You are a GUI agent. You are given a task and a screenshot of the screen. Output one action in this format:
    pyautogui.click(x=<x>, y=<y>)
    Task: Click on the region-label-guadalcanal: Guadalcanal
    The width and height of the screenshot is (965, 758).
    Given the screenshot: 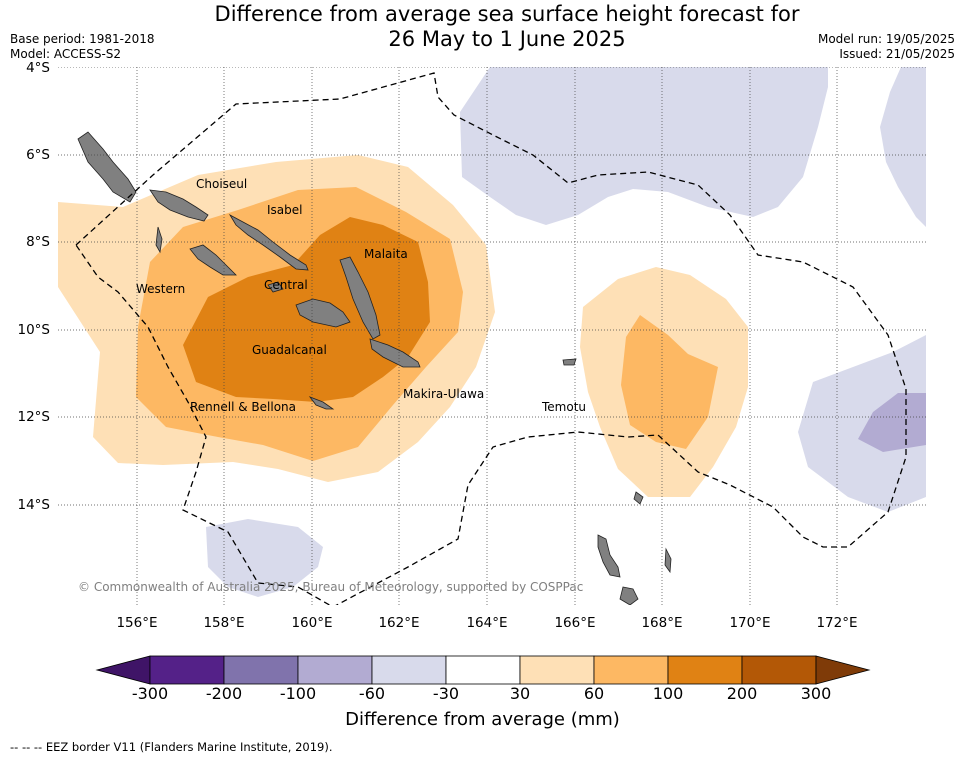 What is the action you would take?
    pyautogui.click(x=289, y=350)
    